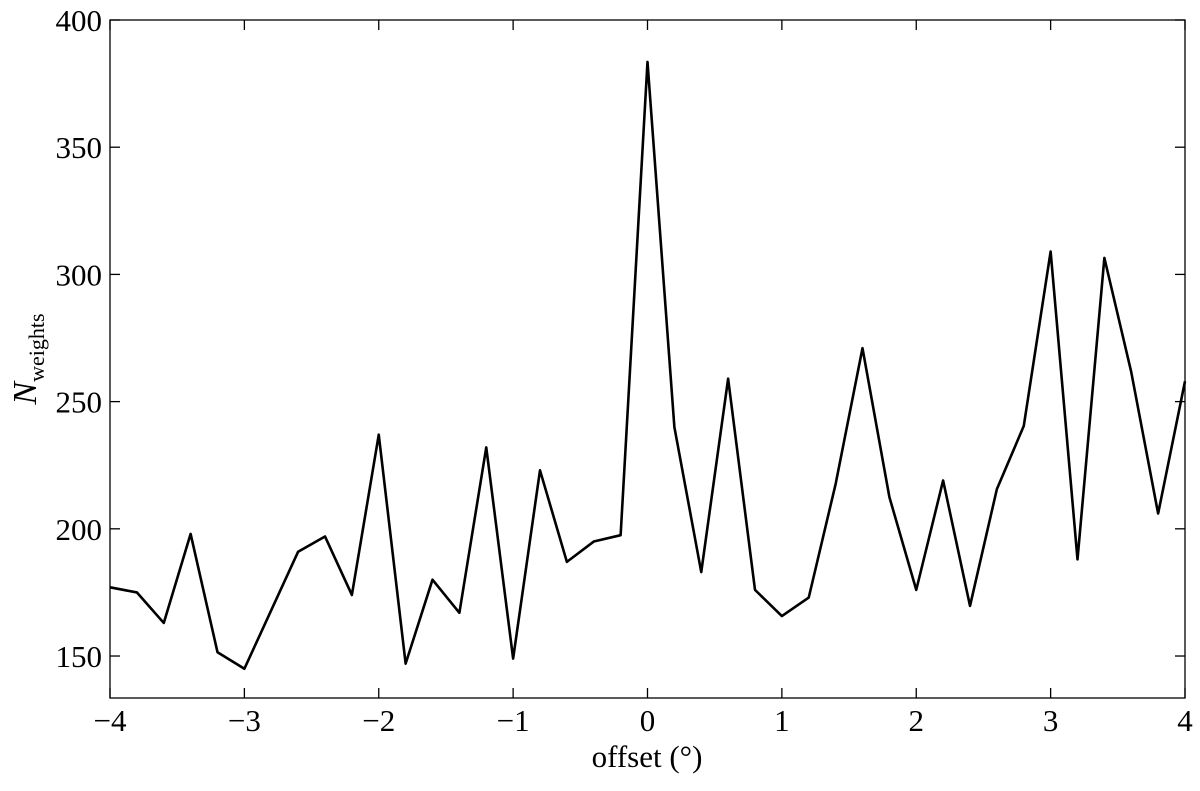  What do you see at coordinates (79, 20) in the screenshot?
I see `y-tick-label: 400` at bounding box center [79, 20].